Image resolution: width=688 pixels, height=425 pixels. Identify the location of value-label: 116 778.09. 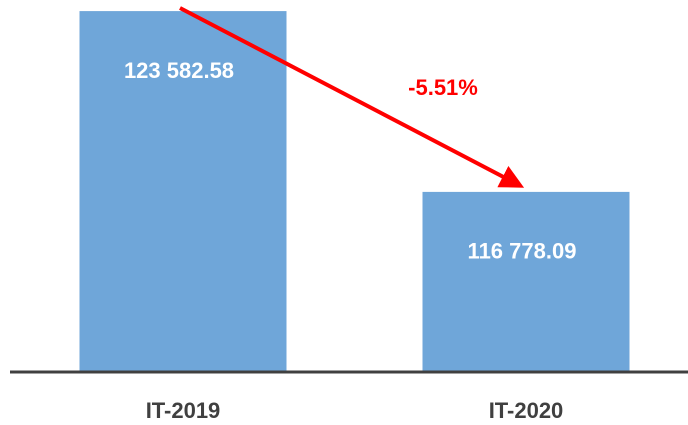
(522, 251).